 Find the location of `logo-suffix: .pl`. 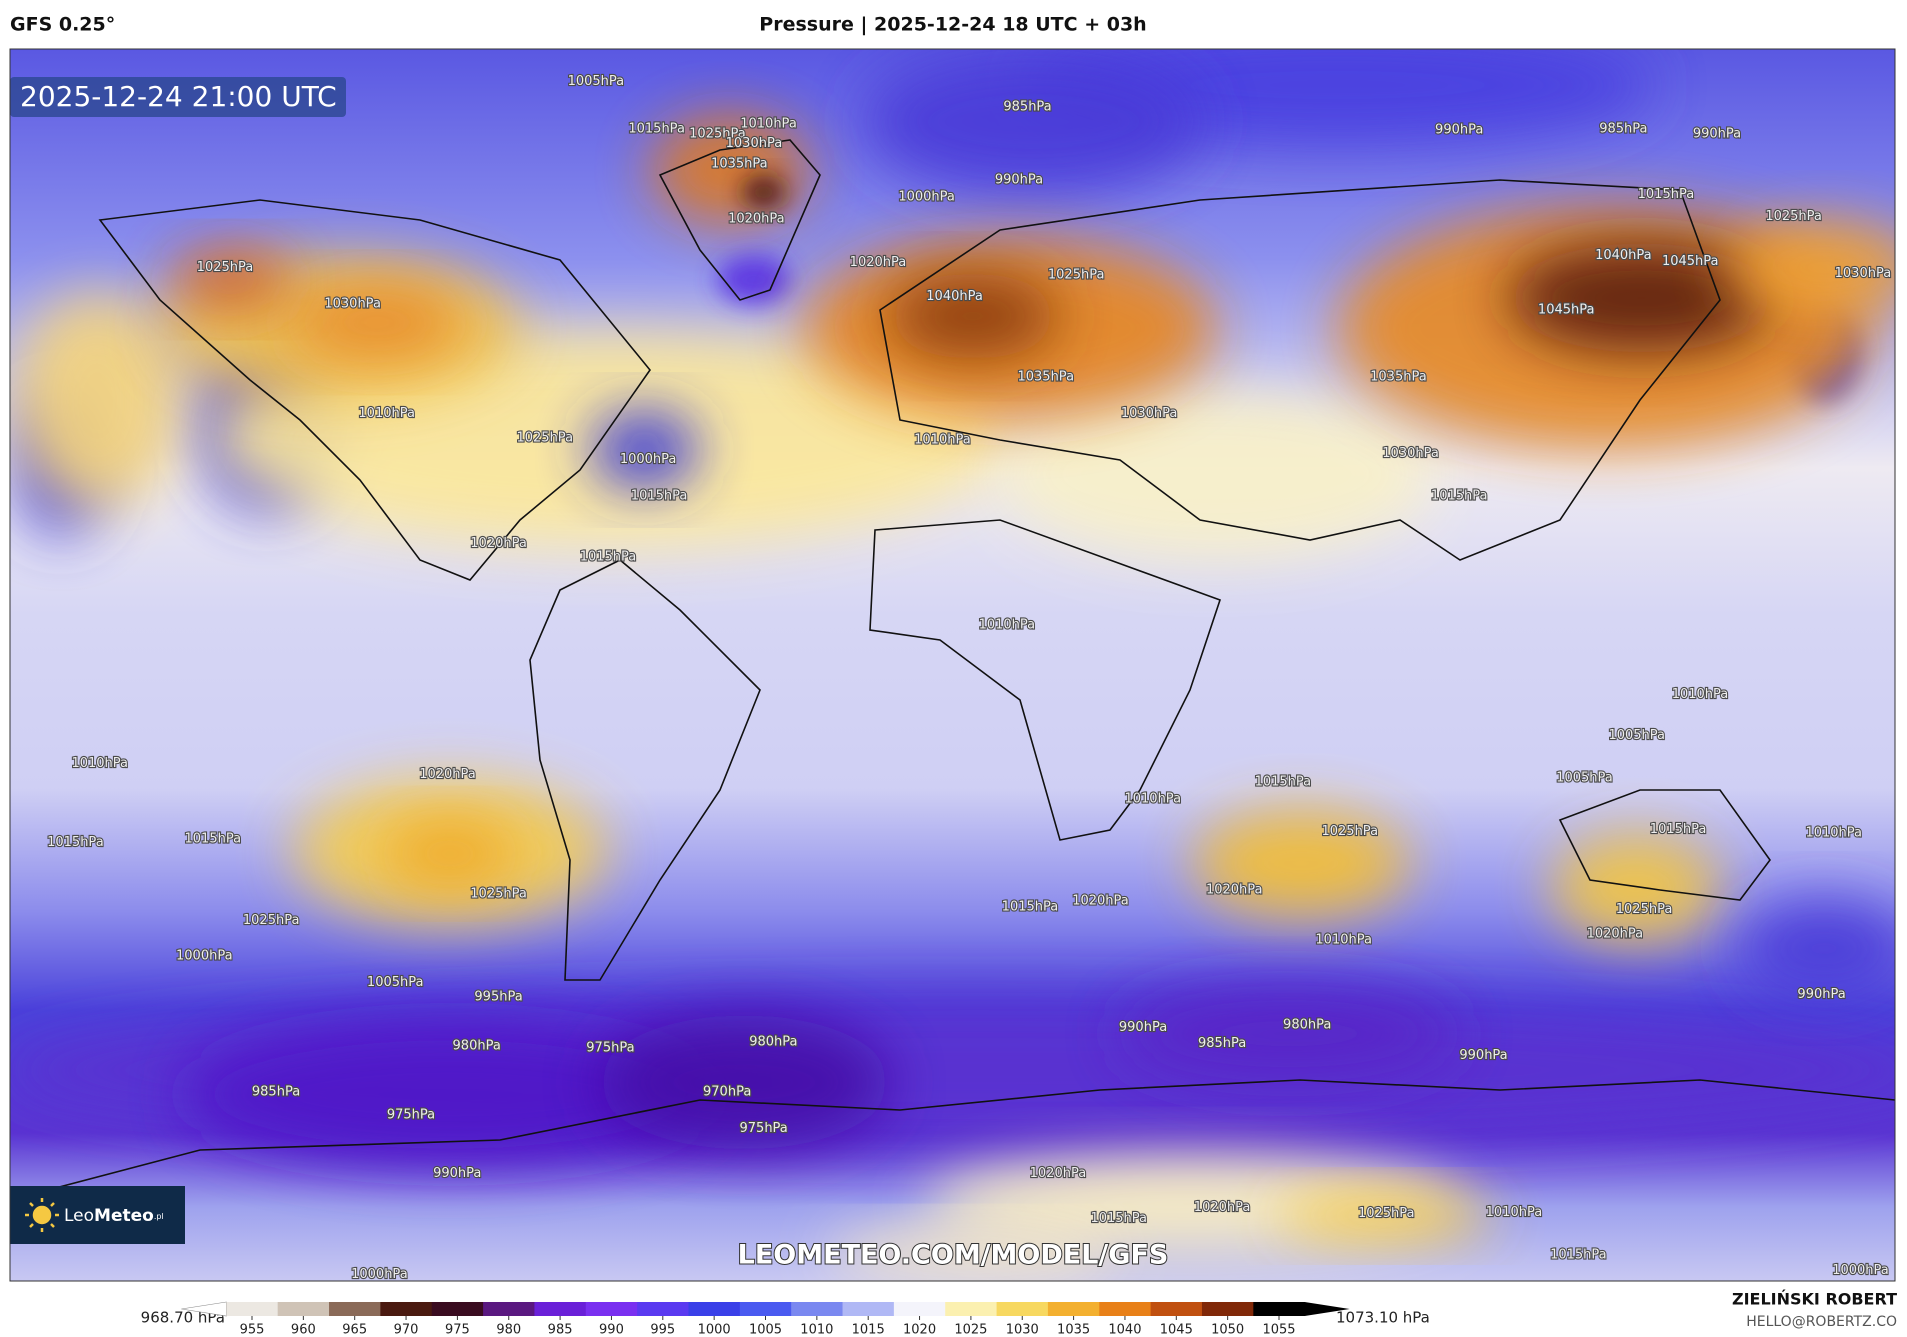

logo-suffix: .pl is located at coordinates (159, 1216).